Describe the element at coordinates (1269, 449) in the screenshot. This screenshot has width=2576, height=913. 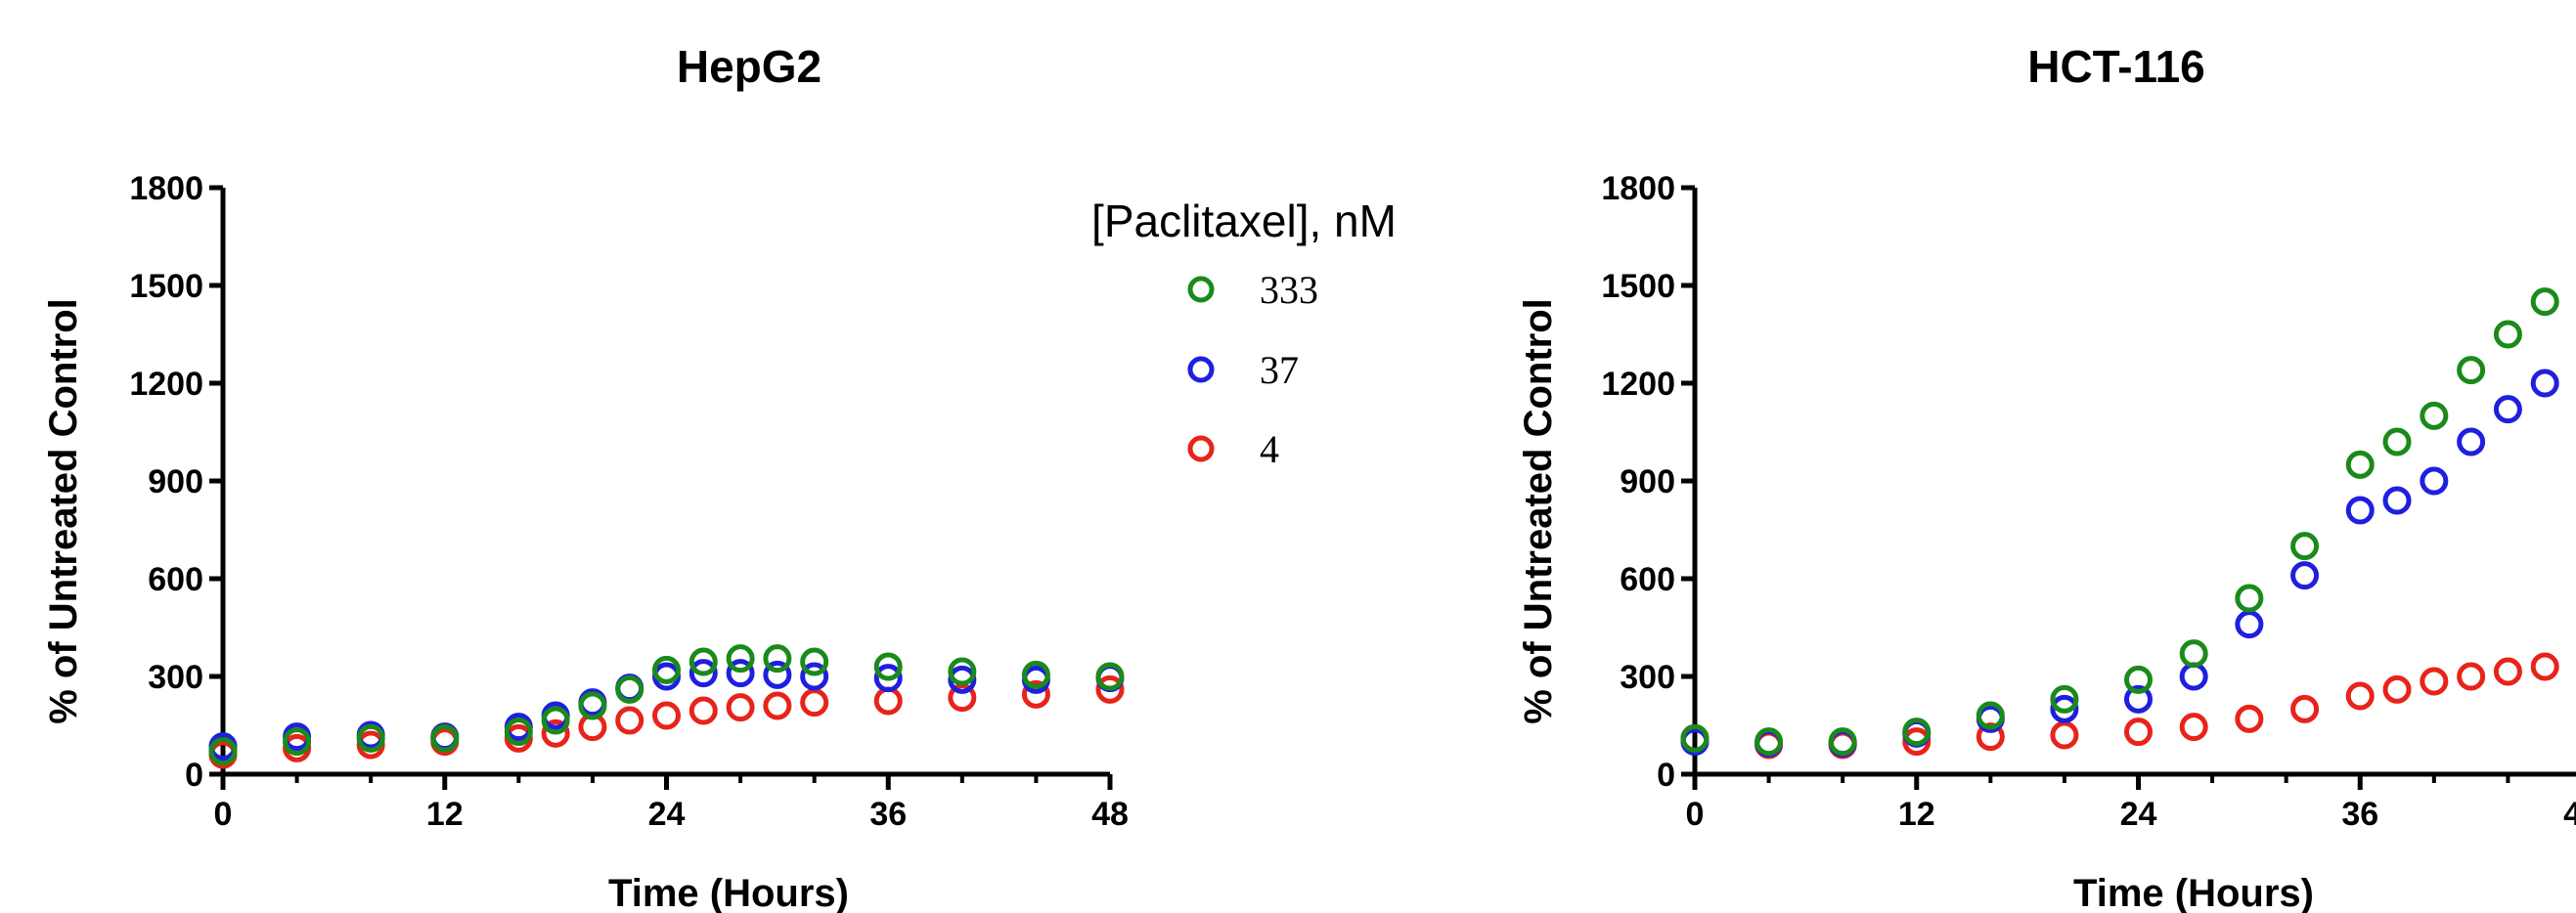
I see `legend-label: 4` at that location.